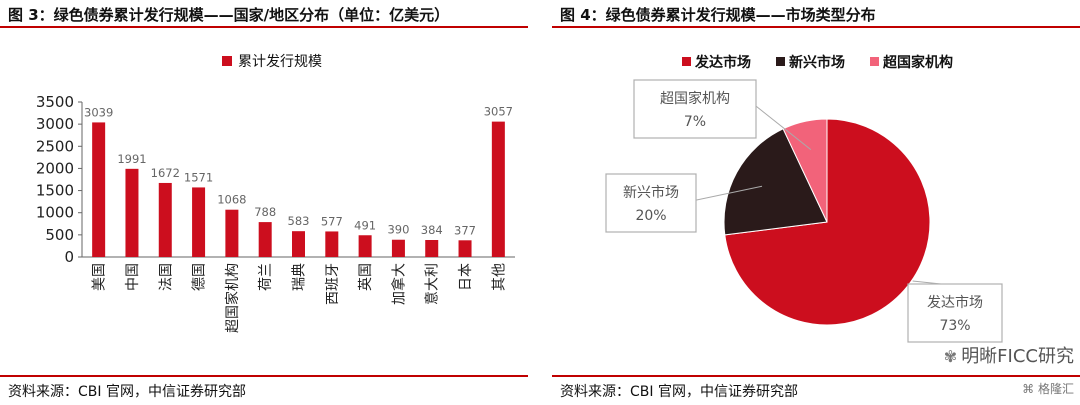  What do you see at coordinates (954, 326) in the screenshot?
I see `callout-value: 73%` at bounding box center [954, 326].